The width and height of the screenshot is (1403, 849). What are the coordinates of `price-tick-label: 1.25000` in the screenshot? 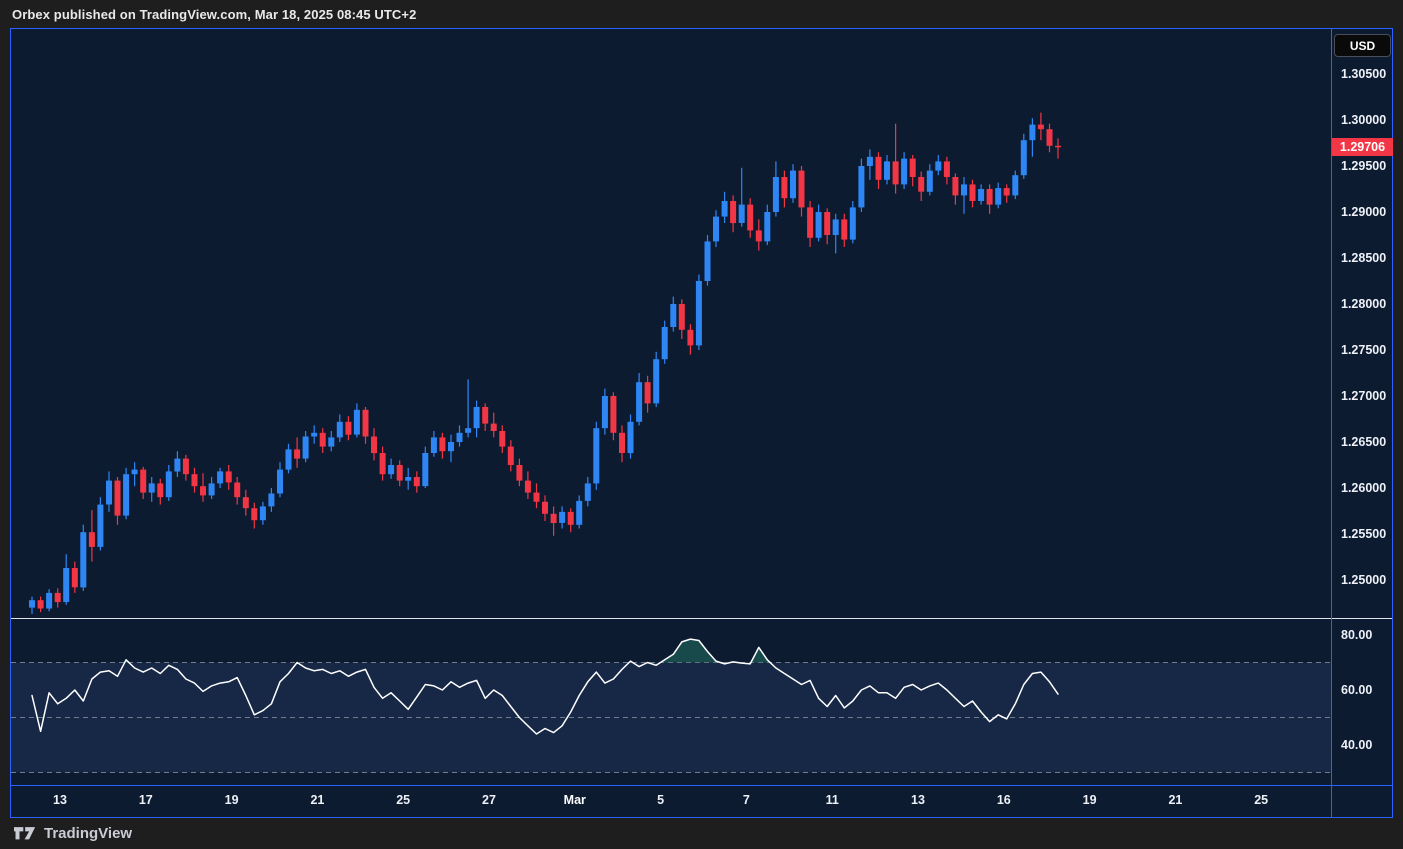 It's located at (1364, 580).